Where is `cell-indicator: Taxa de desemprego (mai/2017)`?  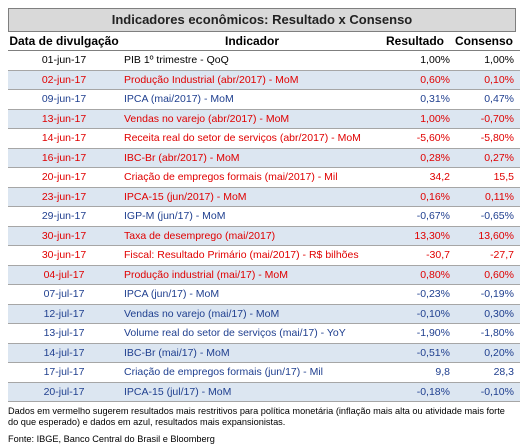
cell-indicator: Taxa de desemprego (mai/2017) is located at coordinates (250, 236).